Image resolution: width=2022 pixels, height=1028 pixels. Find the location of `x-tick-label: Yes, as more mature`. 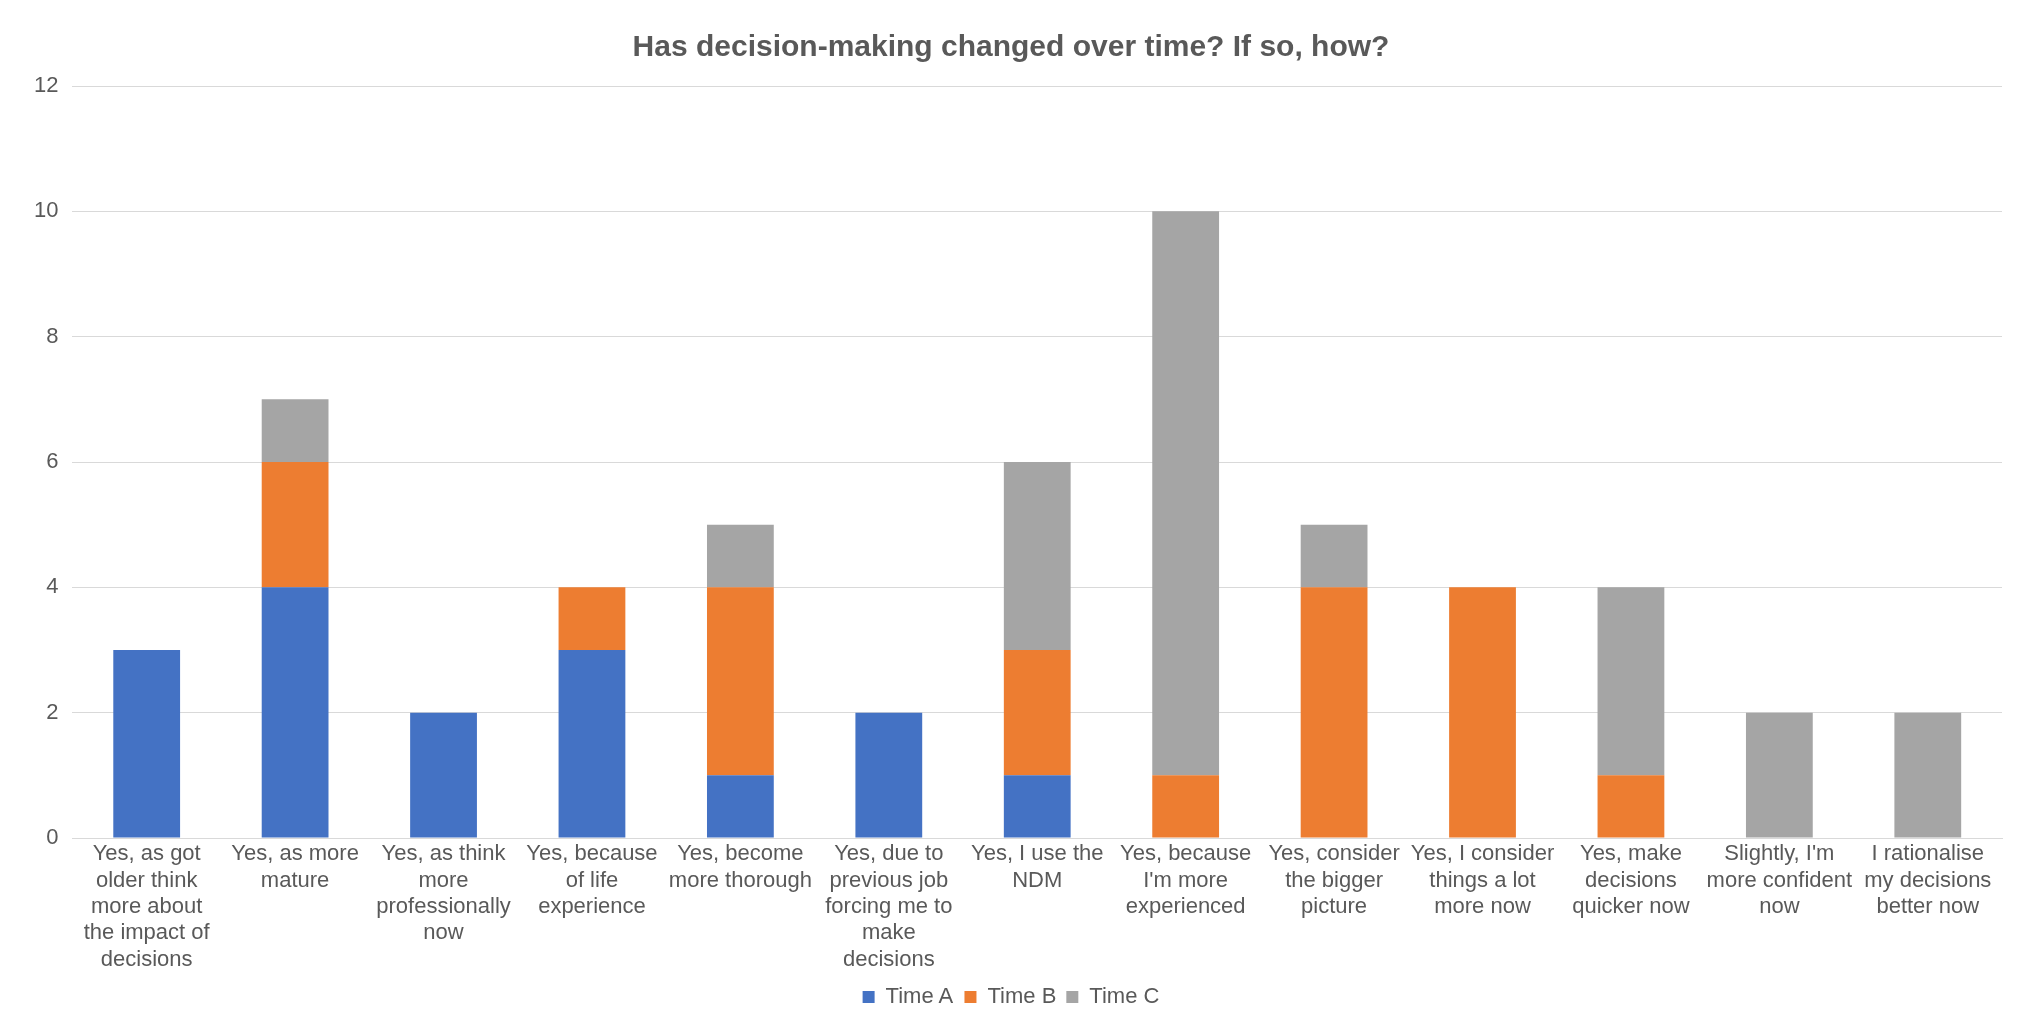

x-tick-label: Yes, as more mature is located at coordinates (295, 866).